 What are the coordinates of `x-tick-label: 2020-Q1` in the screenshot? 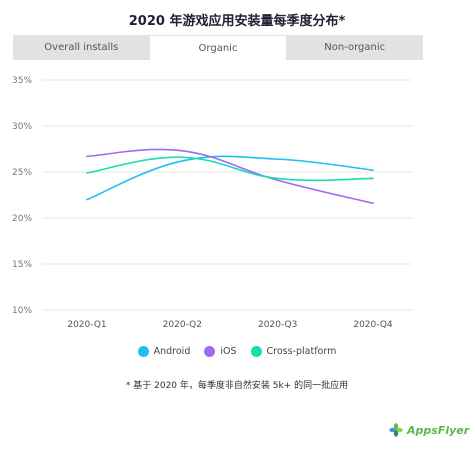 It's located at (86, 325).